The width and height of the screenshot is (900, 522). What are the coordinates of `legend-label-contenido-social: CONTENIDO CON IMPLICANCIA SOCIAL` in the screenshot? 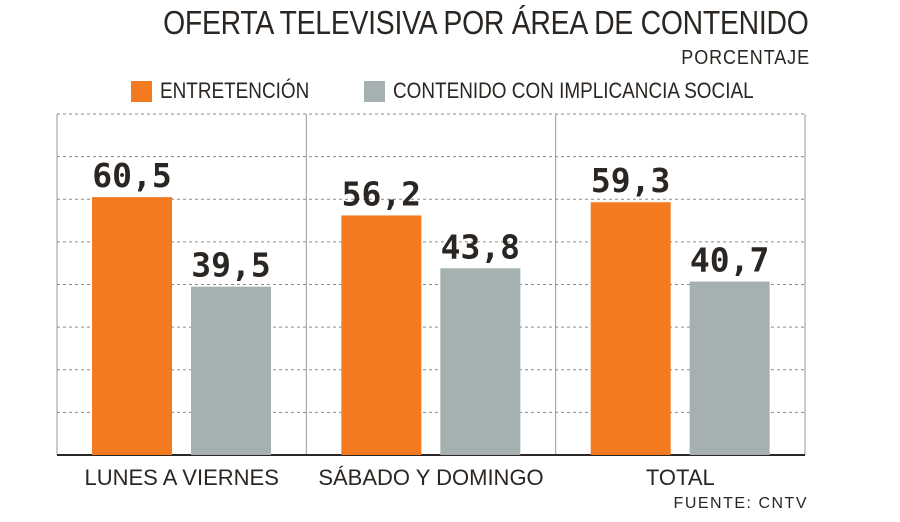 It's located at (573, 90).